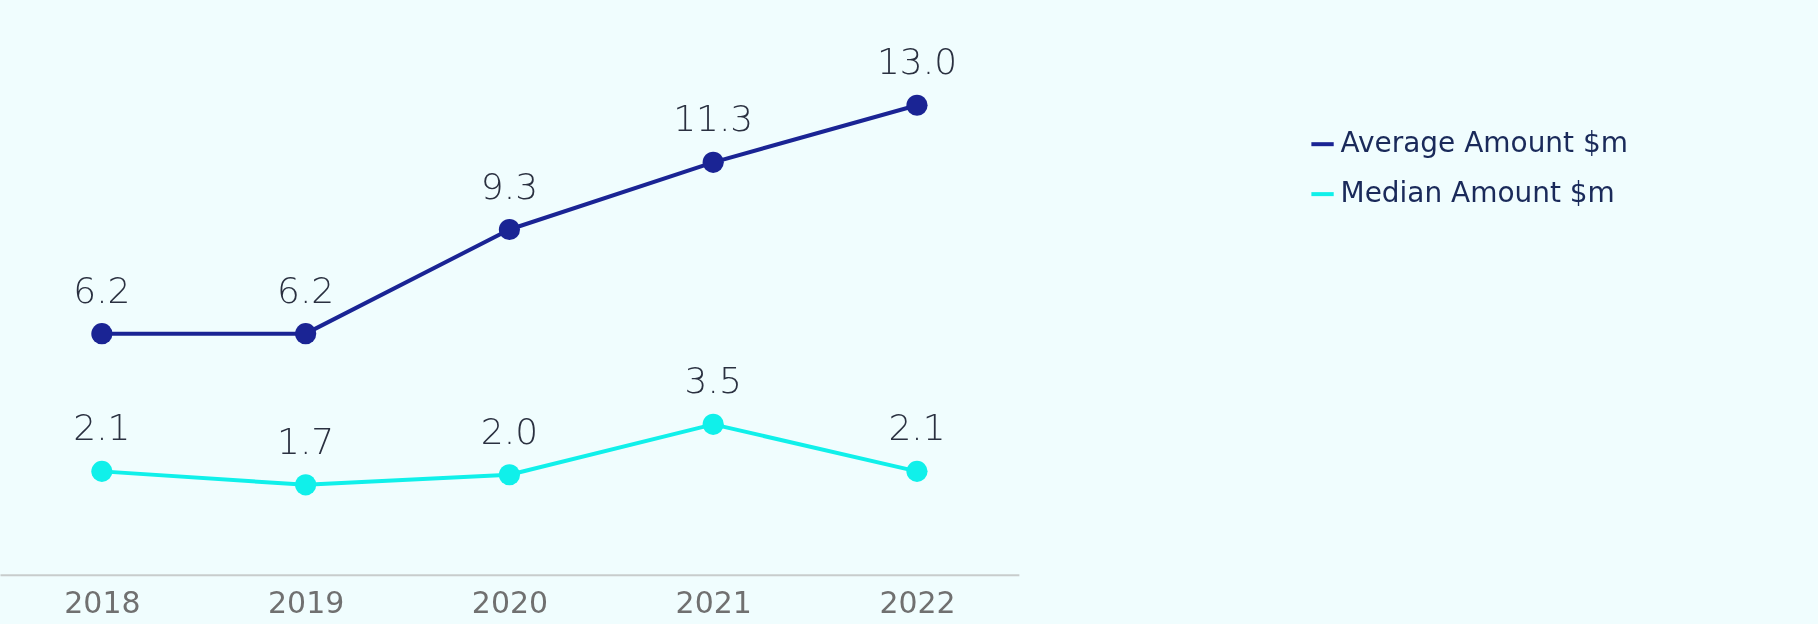 The height and width of the screenshot is (634, 1818). Describe the element at coordinates (102, 603) in the screenshot. I see `x-tick-label: 2018` at that location.